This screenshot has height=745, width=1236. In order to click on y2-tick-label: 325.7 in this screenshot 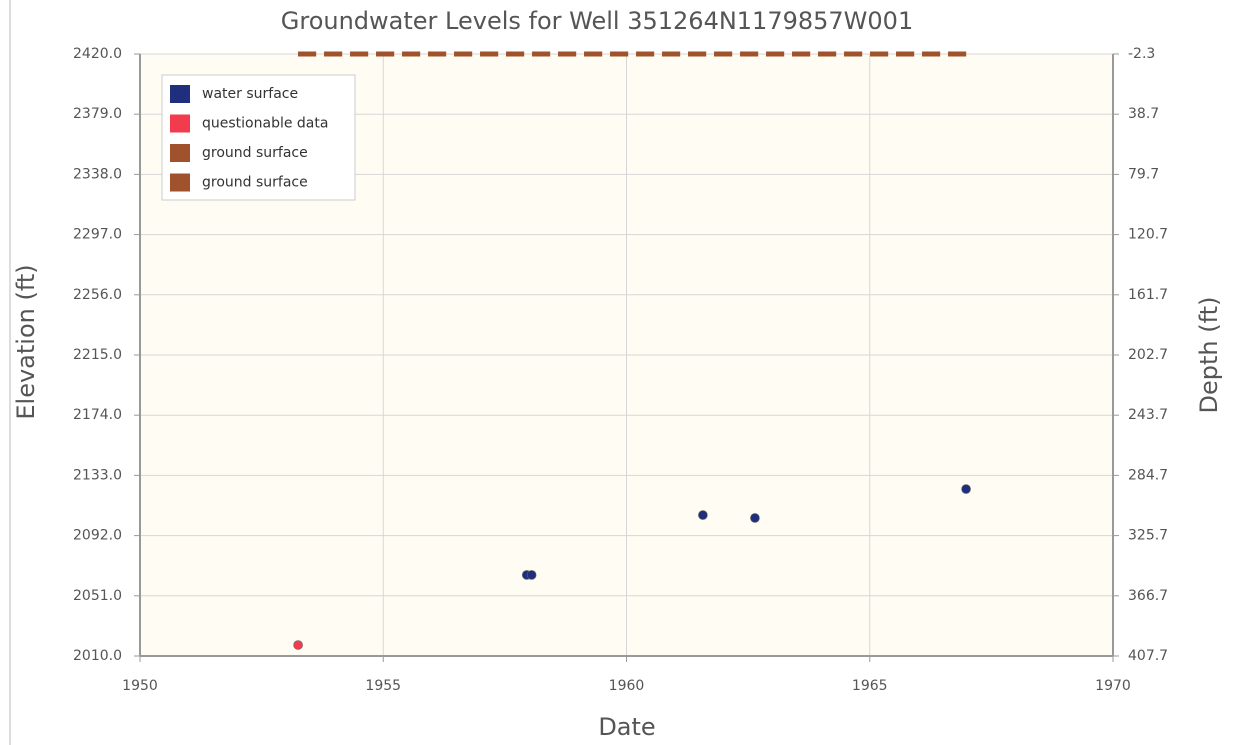, I will do `click(1148, 536)`.